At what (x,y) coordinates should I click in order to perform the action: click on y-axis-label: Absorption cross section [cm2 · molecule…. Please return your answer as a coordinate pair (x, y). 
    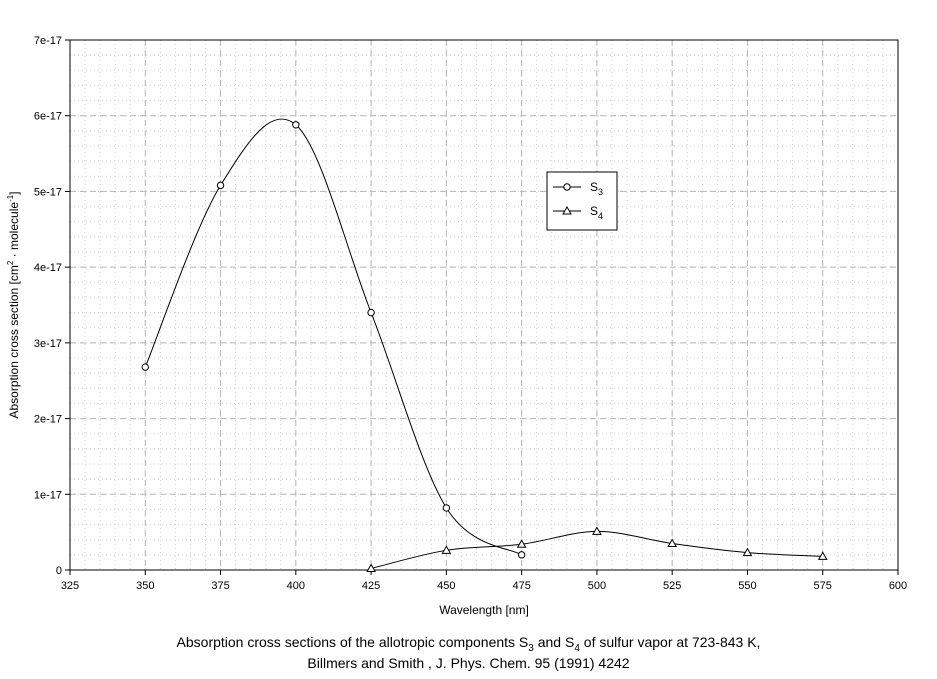
    Looking at the image, I should click on (13, 304).